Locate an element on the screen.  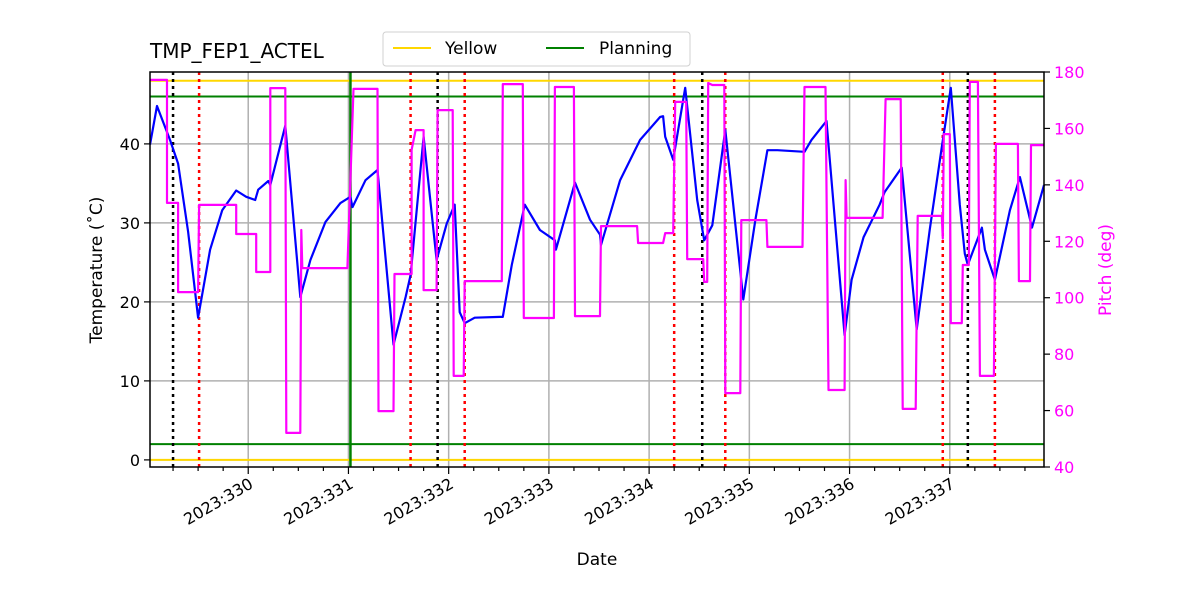
x-axis-label: Date is located at coordinates (597, 560).